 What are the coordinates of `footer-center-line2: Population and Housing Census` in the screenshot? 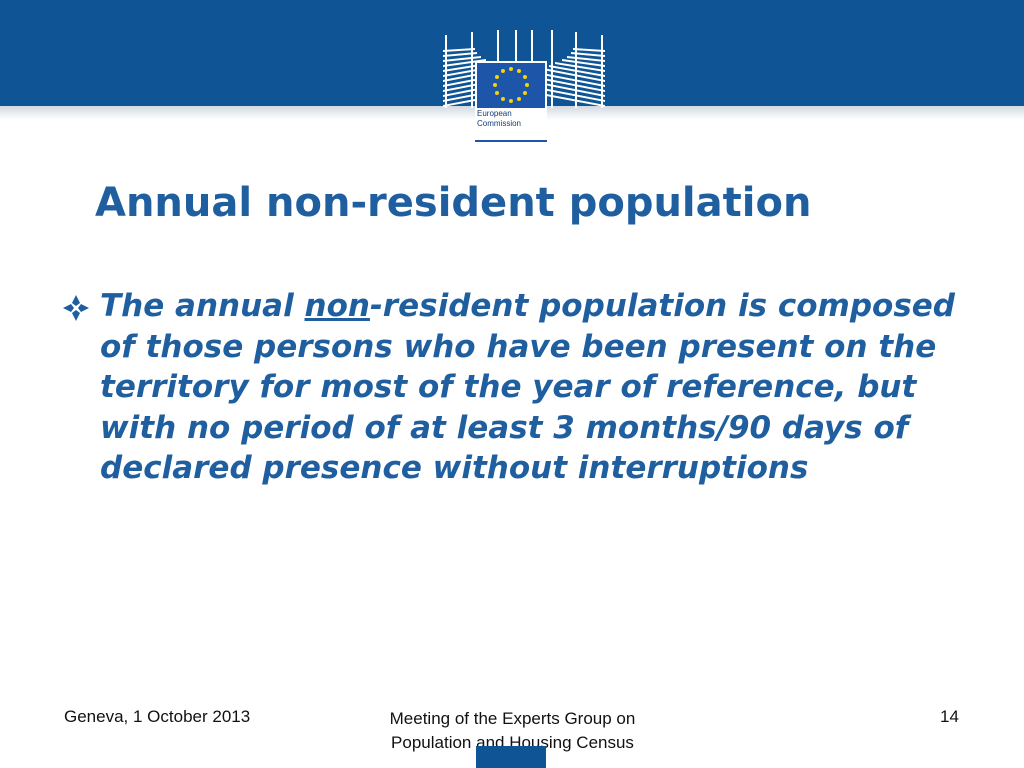 It's located at (512, 742).